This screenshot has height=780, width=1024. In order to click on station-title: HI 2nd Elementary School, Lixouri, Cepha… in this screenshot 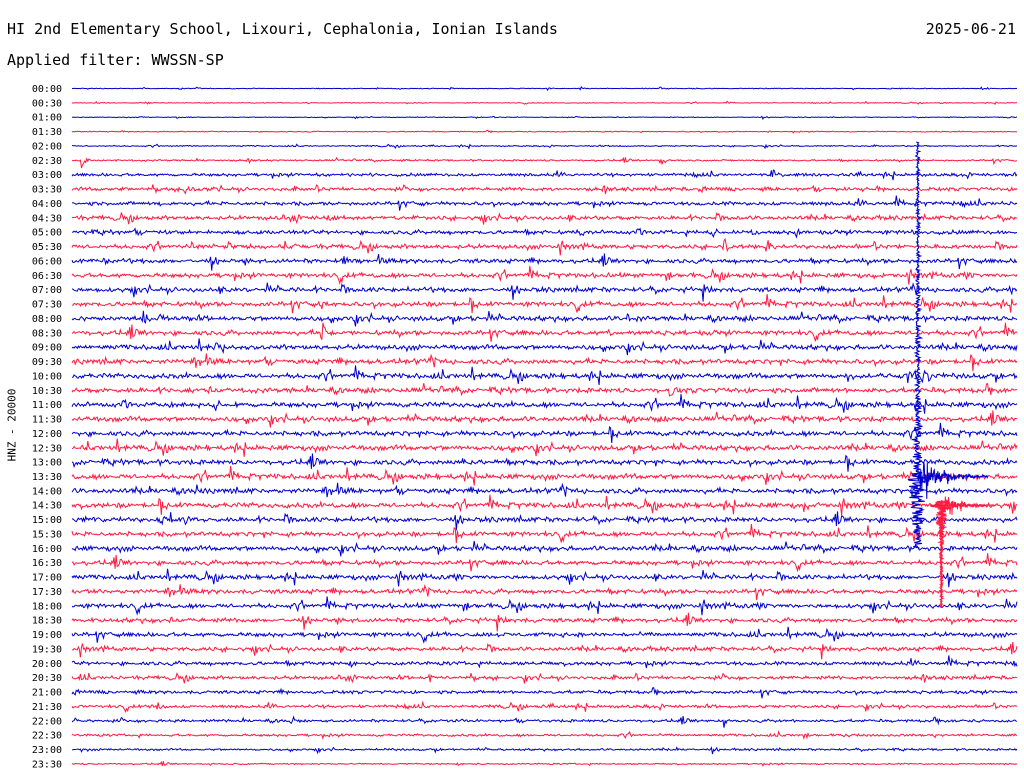, I will do `click(282, 29)`.